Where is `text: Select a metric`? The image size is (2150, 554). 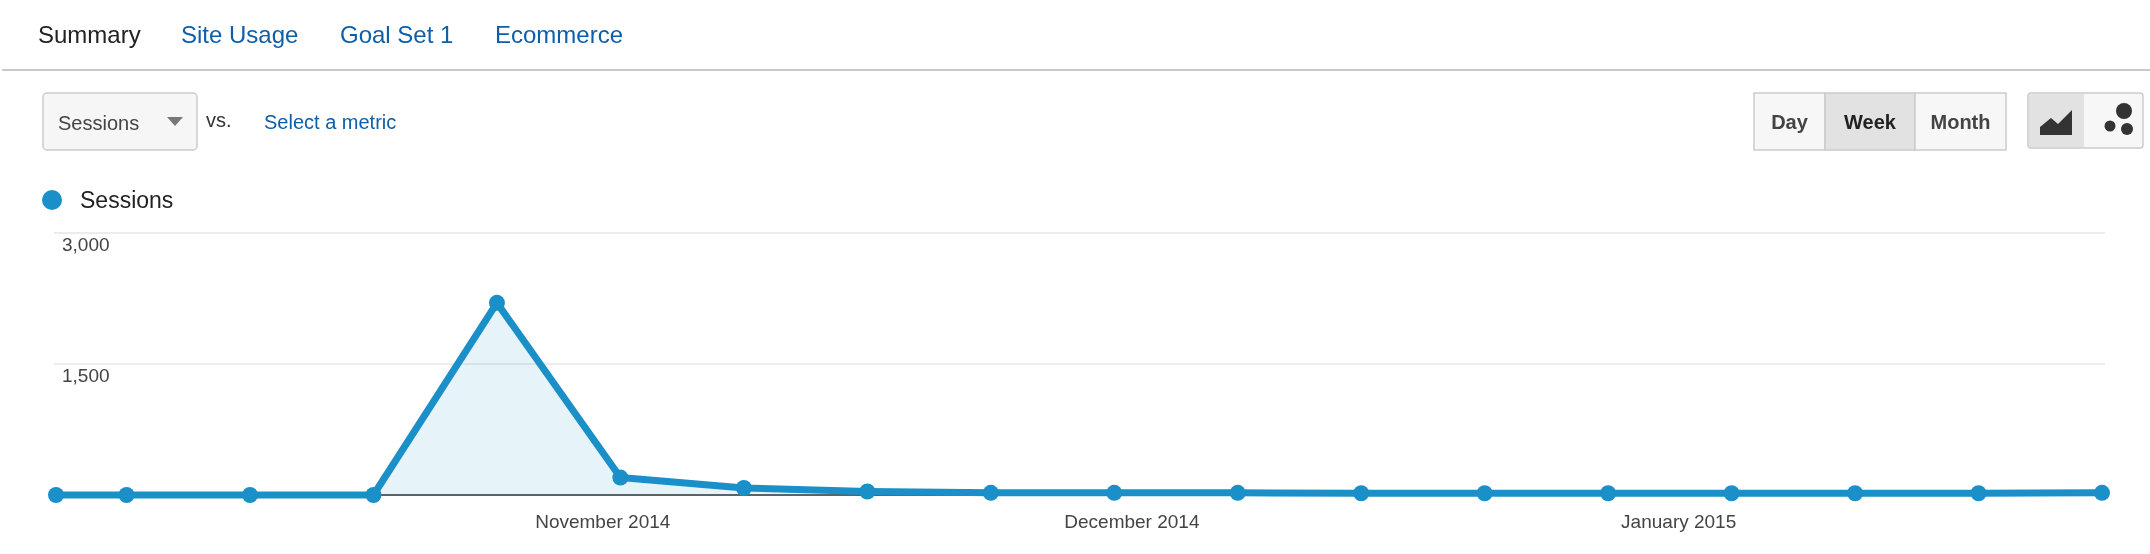
text: Select a metric is located at coordinates (330, 122).